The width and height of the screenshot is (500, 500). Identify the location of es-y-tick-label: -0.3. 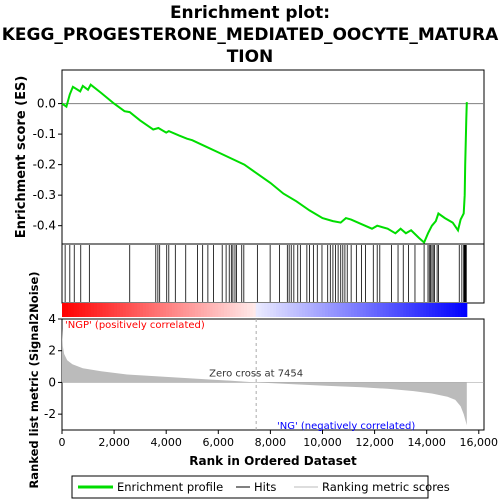
(44, 195).